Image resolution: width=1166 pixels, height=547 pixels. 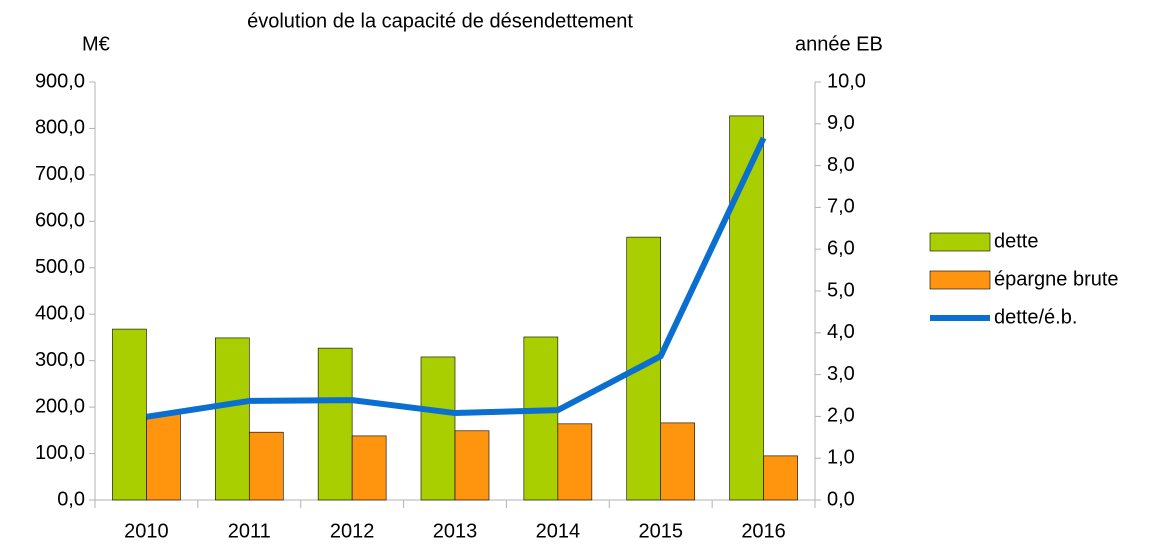 What do you see at coordinates (60, 453) in the screenshot?
I see `y-tick-label: 100,0` at bounding box center [60, 453].